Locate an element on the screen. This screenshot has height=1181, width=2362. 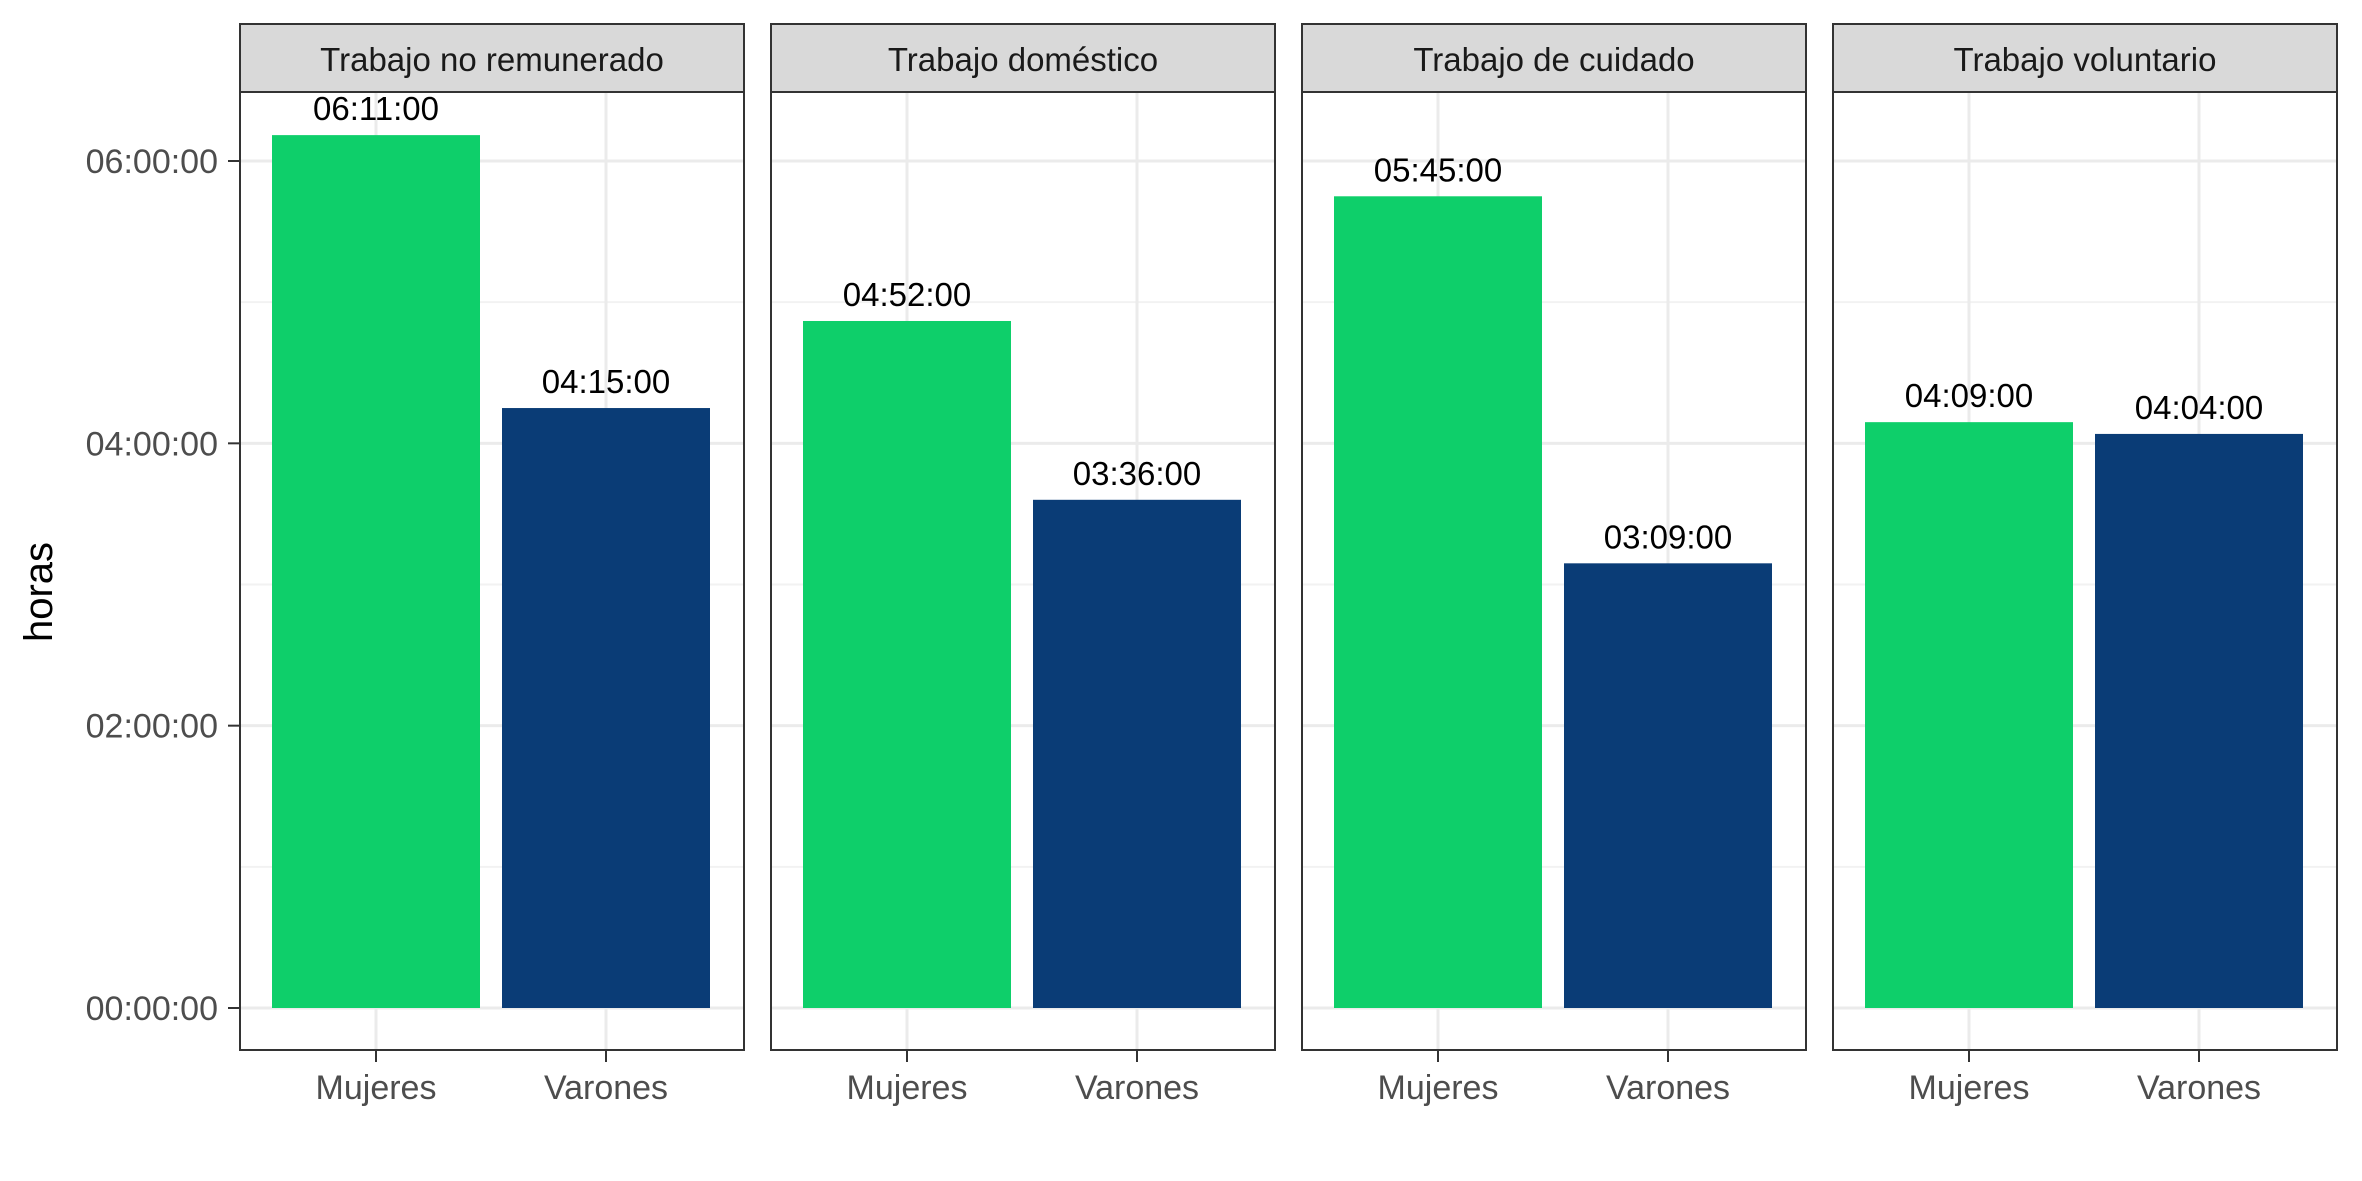
data-label: 05:45:00 is located at coordinates (1438, 169).